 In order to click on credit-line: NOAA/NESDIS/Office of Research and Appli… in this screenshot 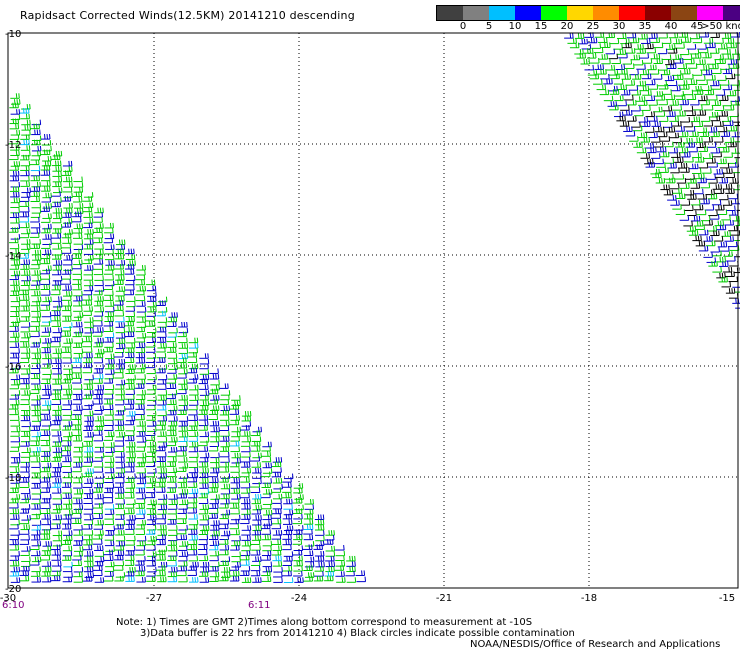, I will do `click(595, 644)`.